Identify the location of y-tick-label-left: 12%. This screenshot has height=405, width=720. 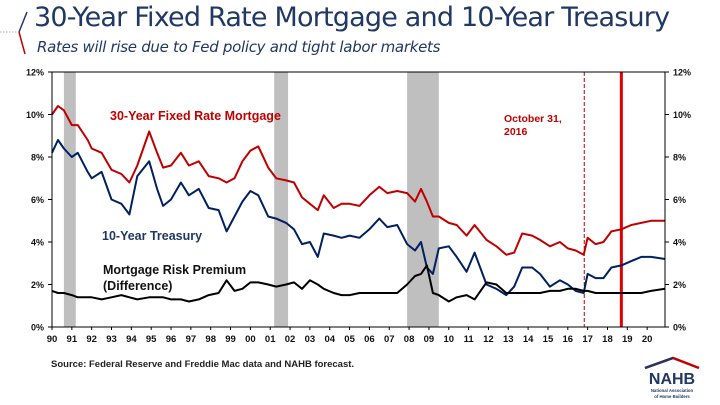
(35, 73).